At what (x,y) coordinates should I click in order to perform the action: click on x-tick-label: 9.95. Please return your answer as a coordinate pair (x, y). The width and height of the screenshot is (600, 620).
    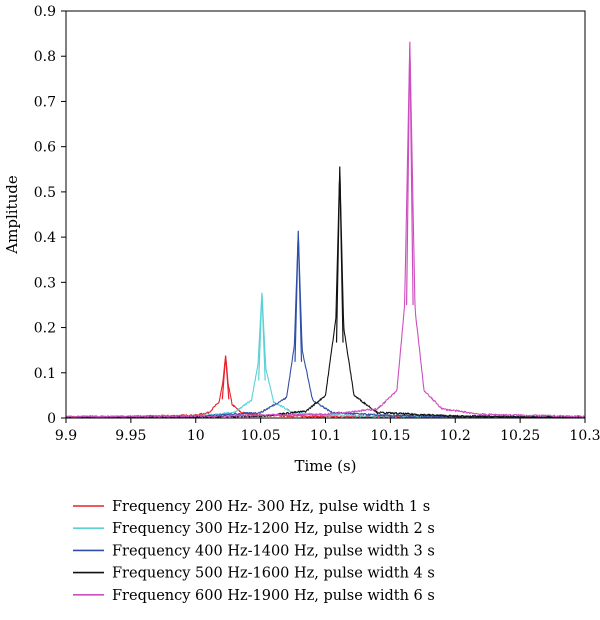
    Looking at the image, I should click on (130, 436).